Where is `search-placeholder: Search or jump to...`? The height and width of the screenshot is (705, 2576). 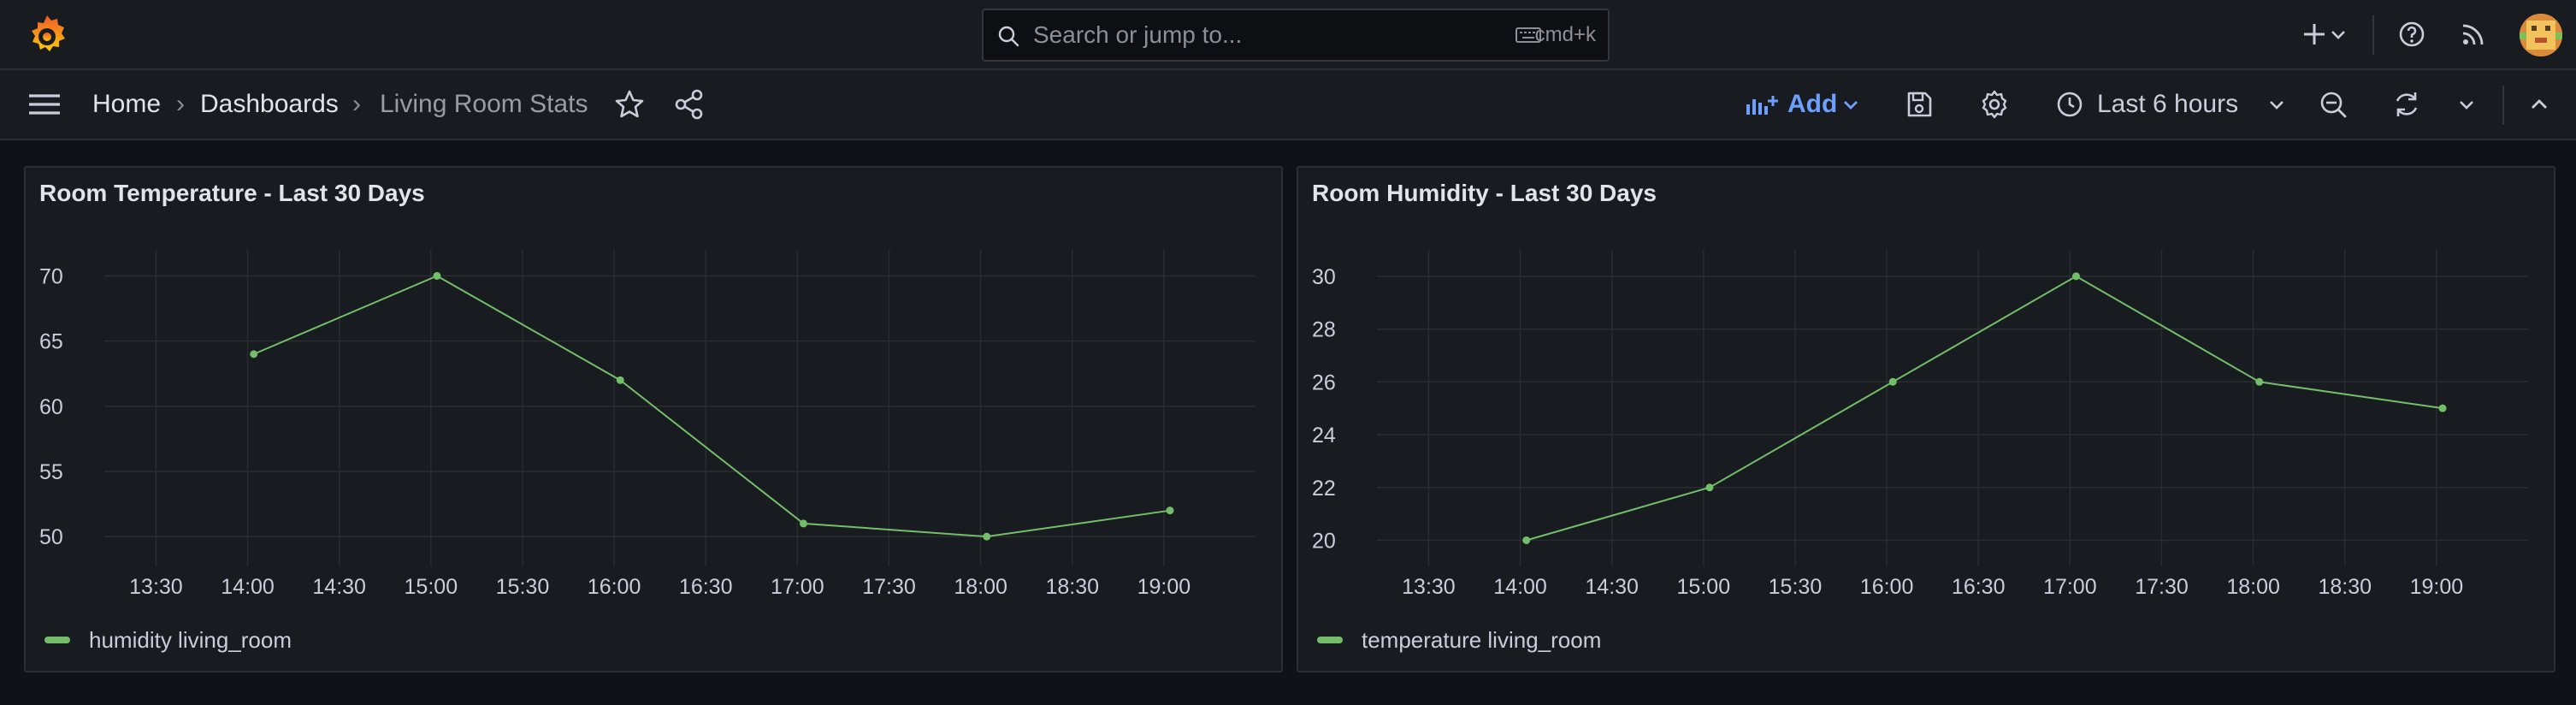
search-placeholder: Search or jump to... is located at coordinates (1138, 34).